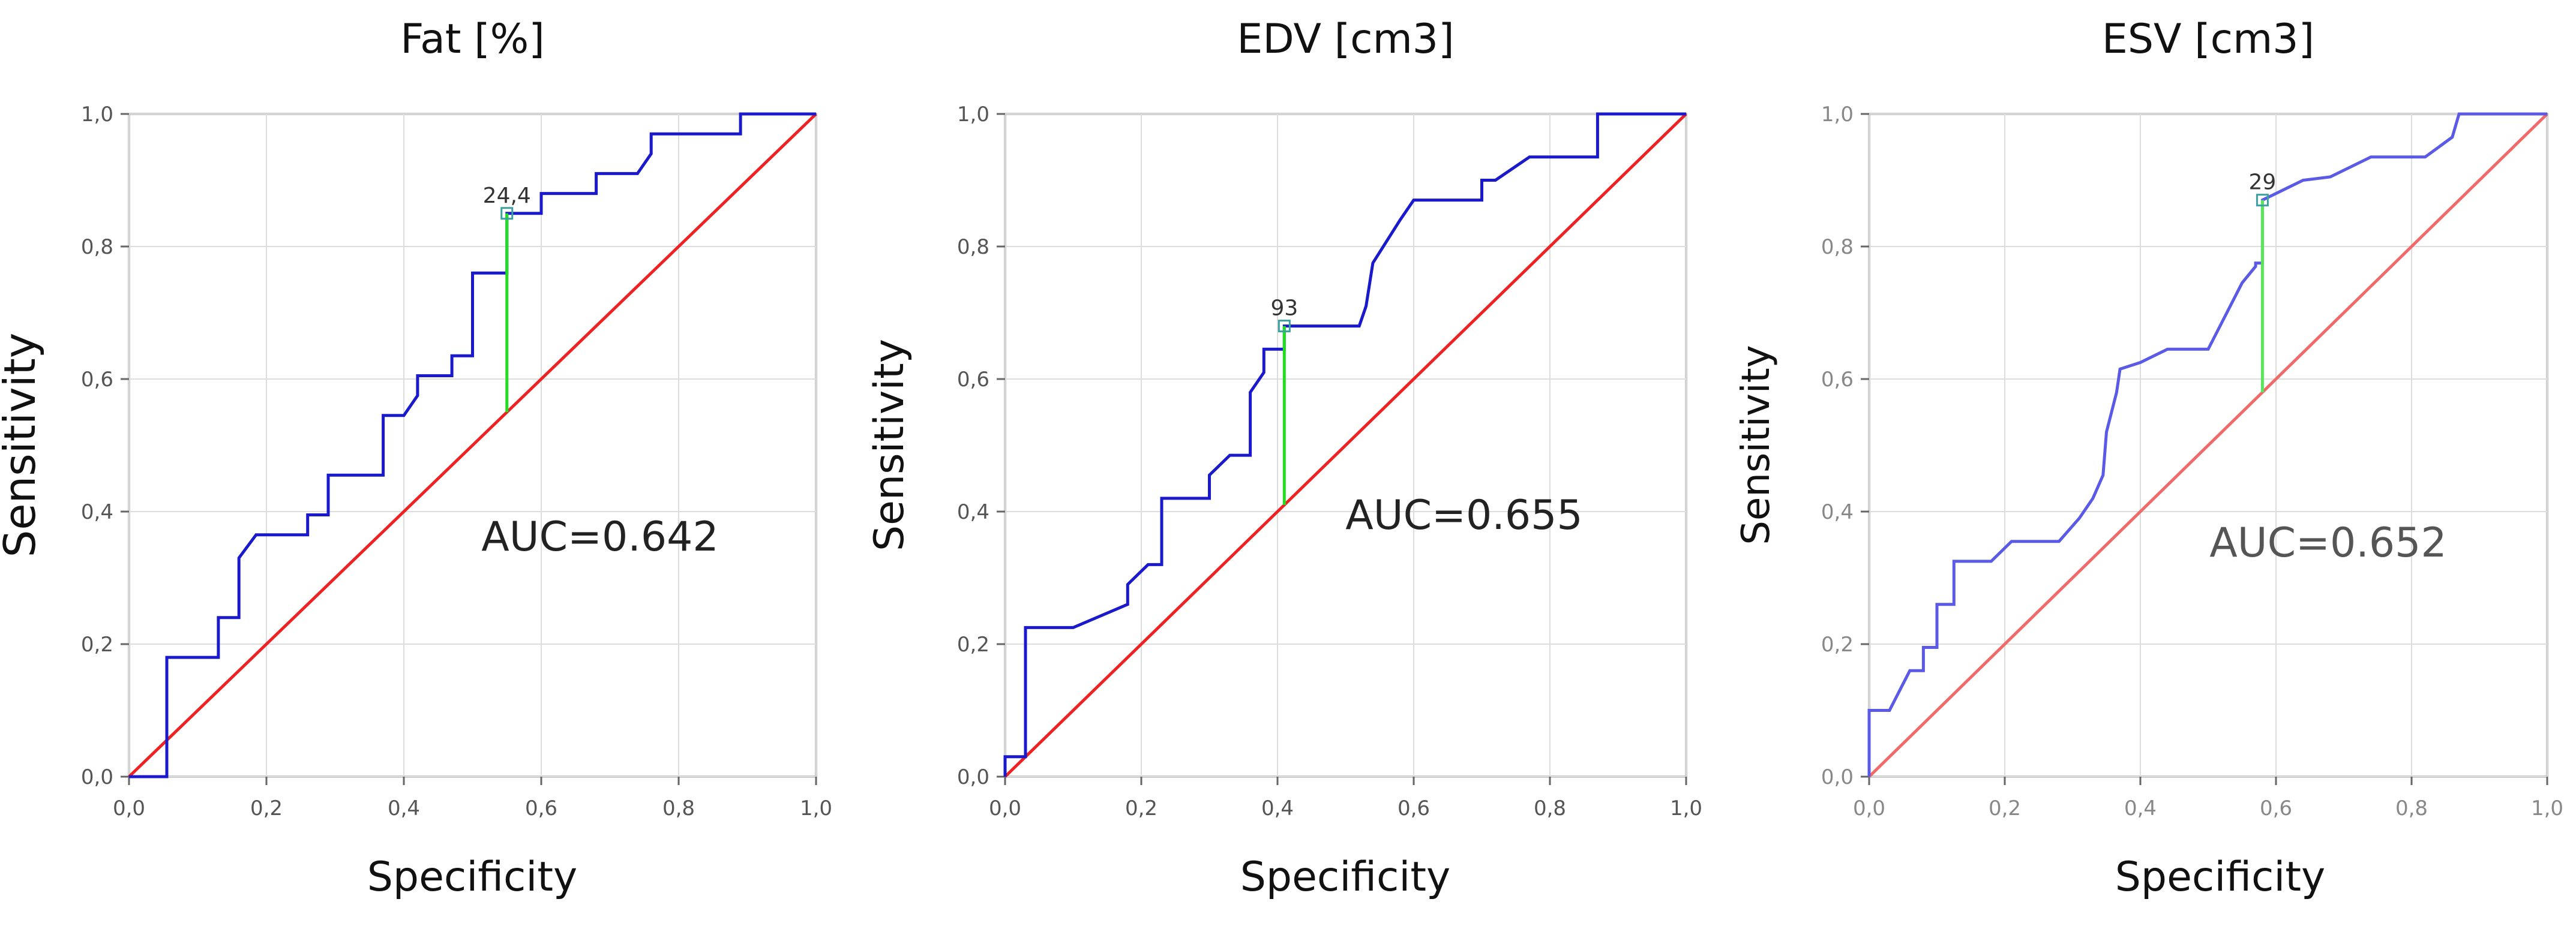 The image size is (2576, 926). Describe the element at coordinates (599, 537) in the screenshot. I see `auc-annotation: AUC=0.642` at that location.